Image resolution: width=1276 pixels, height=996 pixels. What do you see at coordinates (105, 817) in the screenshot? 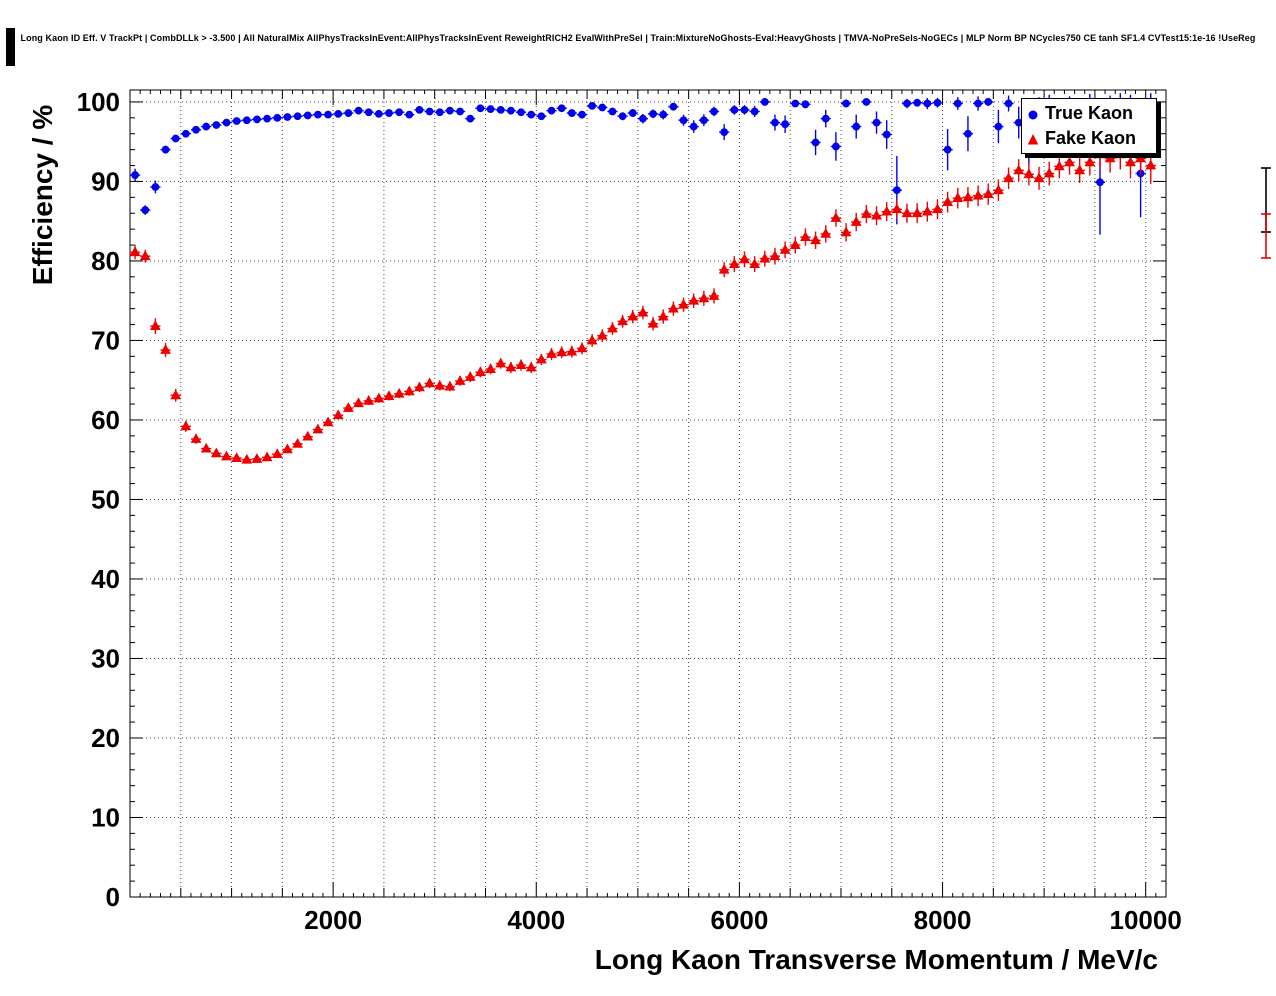
I see `y-tick-label: 10` at bounding box center [105, 817].